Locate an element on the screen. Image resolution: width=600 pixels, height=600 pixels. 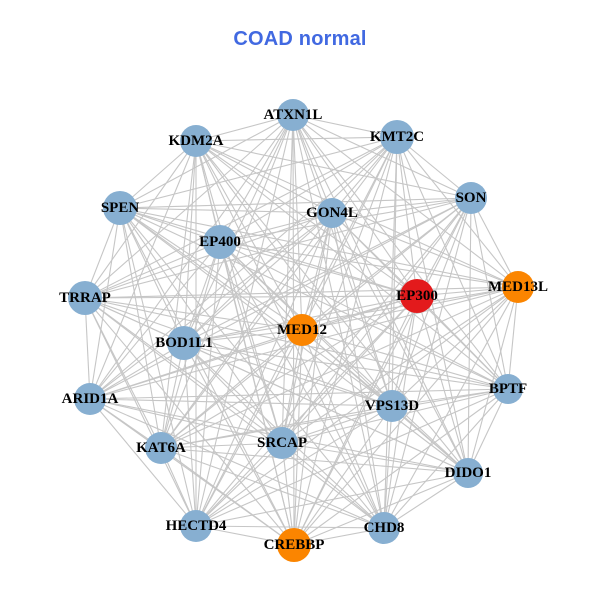
node-CHD8 is located at coordinates (384, 528).